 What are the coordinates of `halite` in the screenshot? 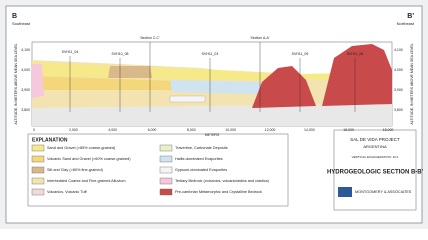 It's located at (216, 87).